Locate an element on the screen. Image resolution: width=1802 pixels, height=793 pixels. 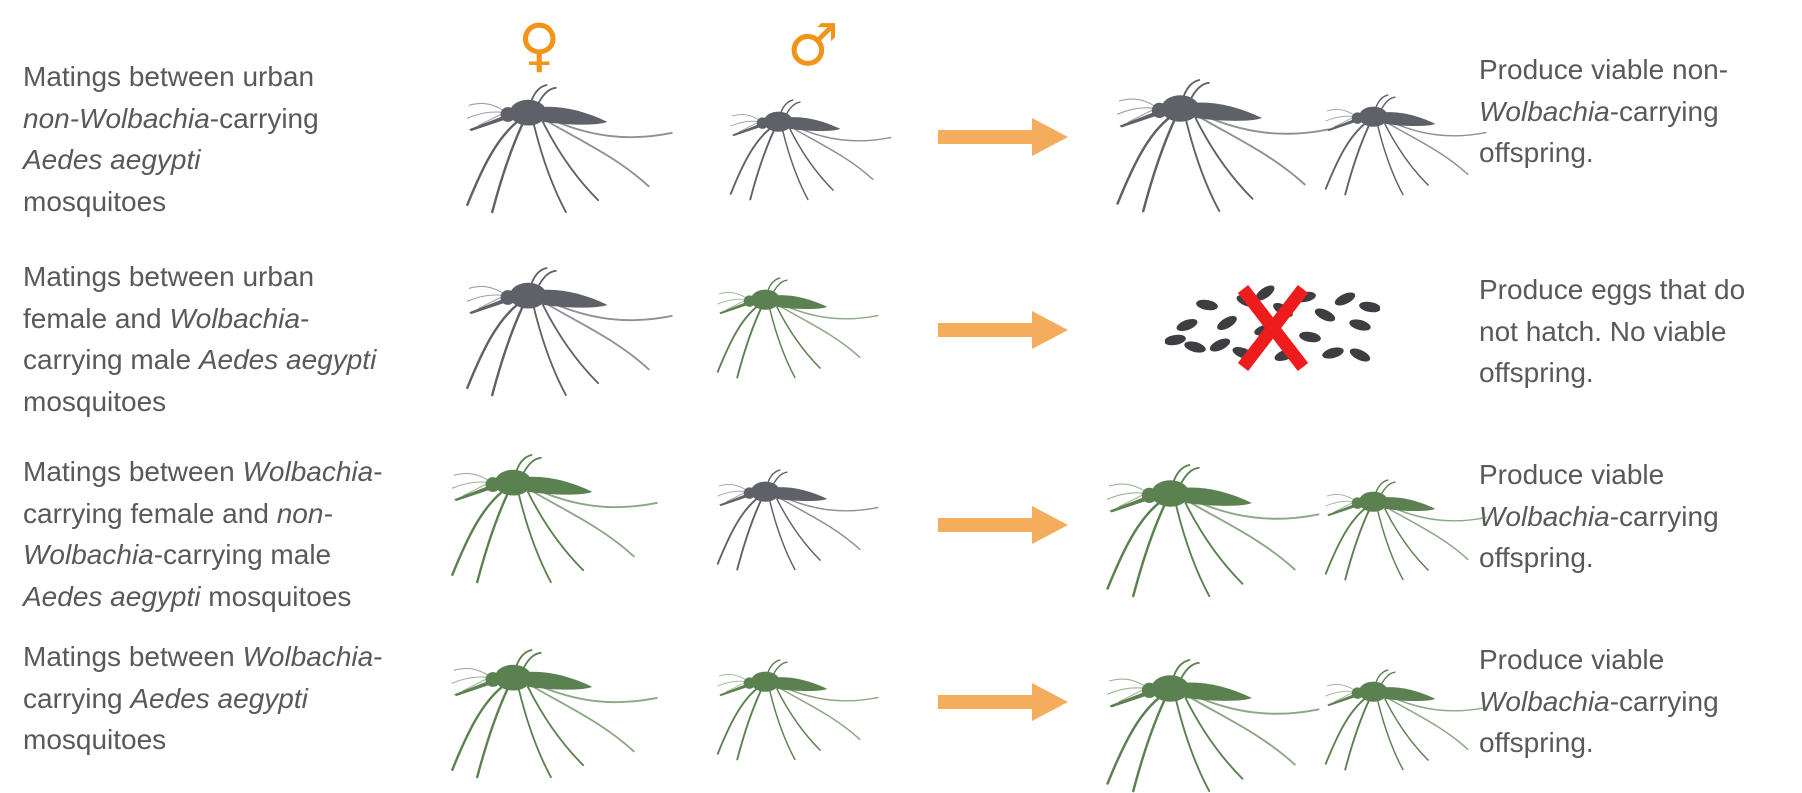
row-1-male-mosquito-icon is located at coordinates (810, 150).